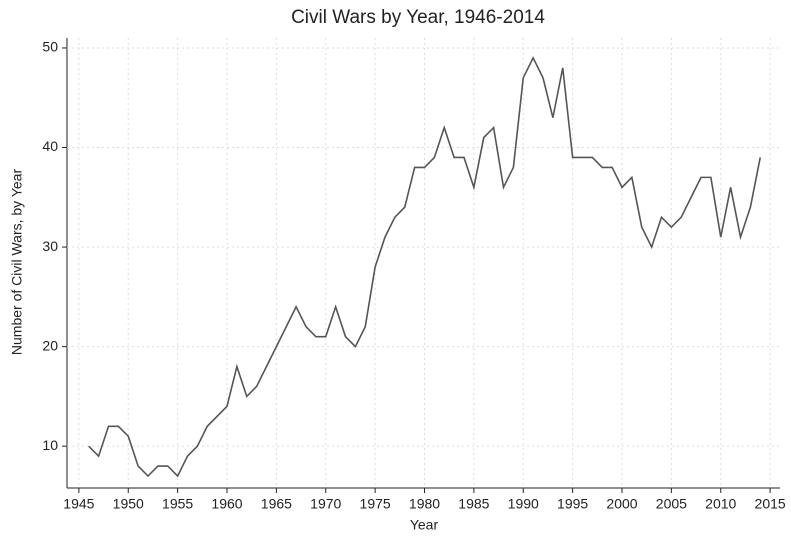 The width and height of the screenshot is (791, 536). Describe the element at coordinates (621, 504) in the screenshot. I see `x-tick-label: 2000` at that location.